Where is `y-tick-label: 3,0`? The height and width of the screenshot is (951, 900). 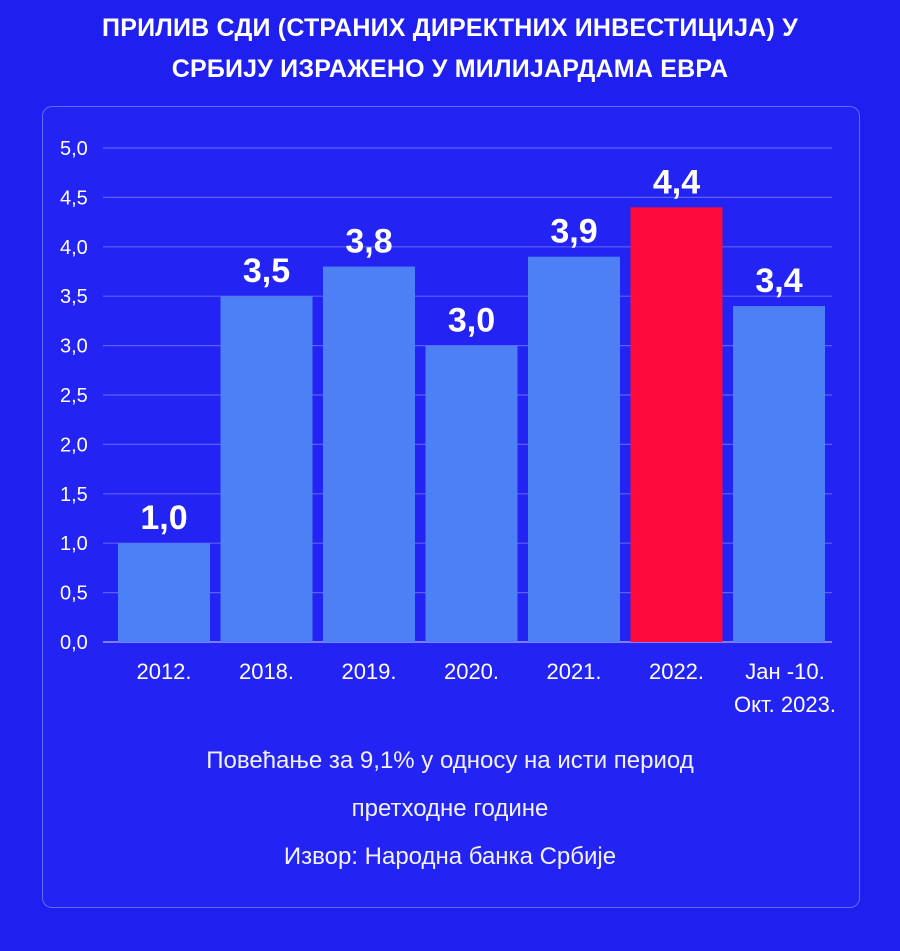
y-tick-label: 3,0 is located at coordinates (74, 347).